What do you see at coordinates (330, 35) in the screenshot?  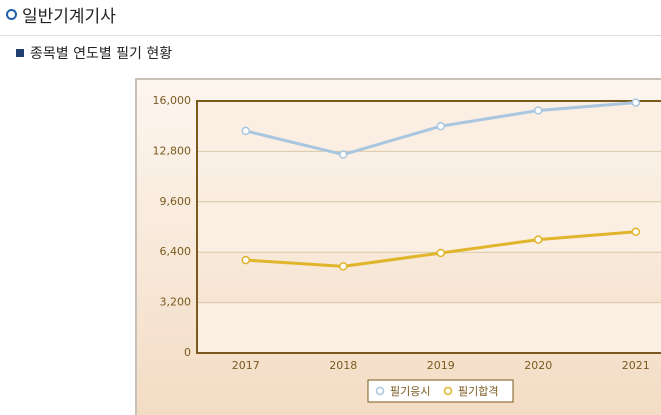 I see `divider` at bounding box center [330, 35].